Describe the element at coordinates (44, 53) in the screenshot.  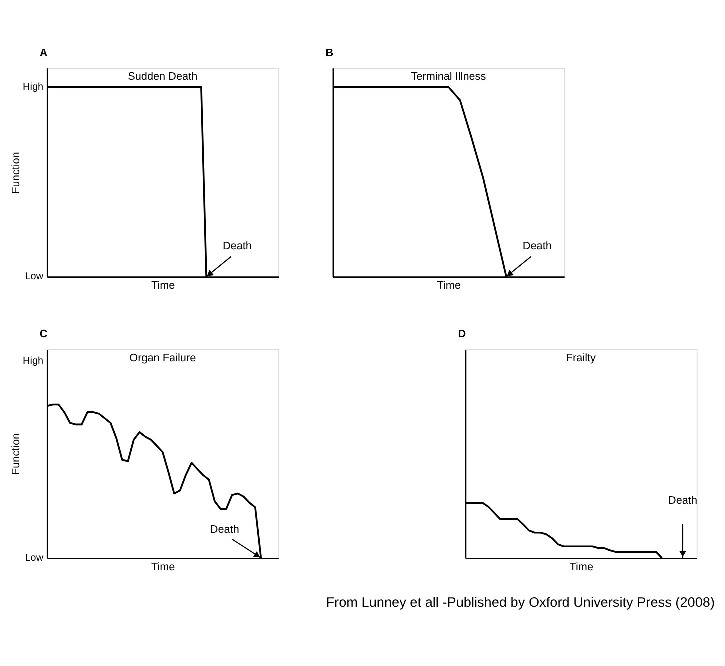
I see `text: A` at that location.